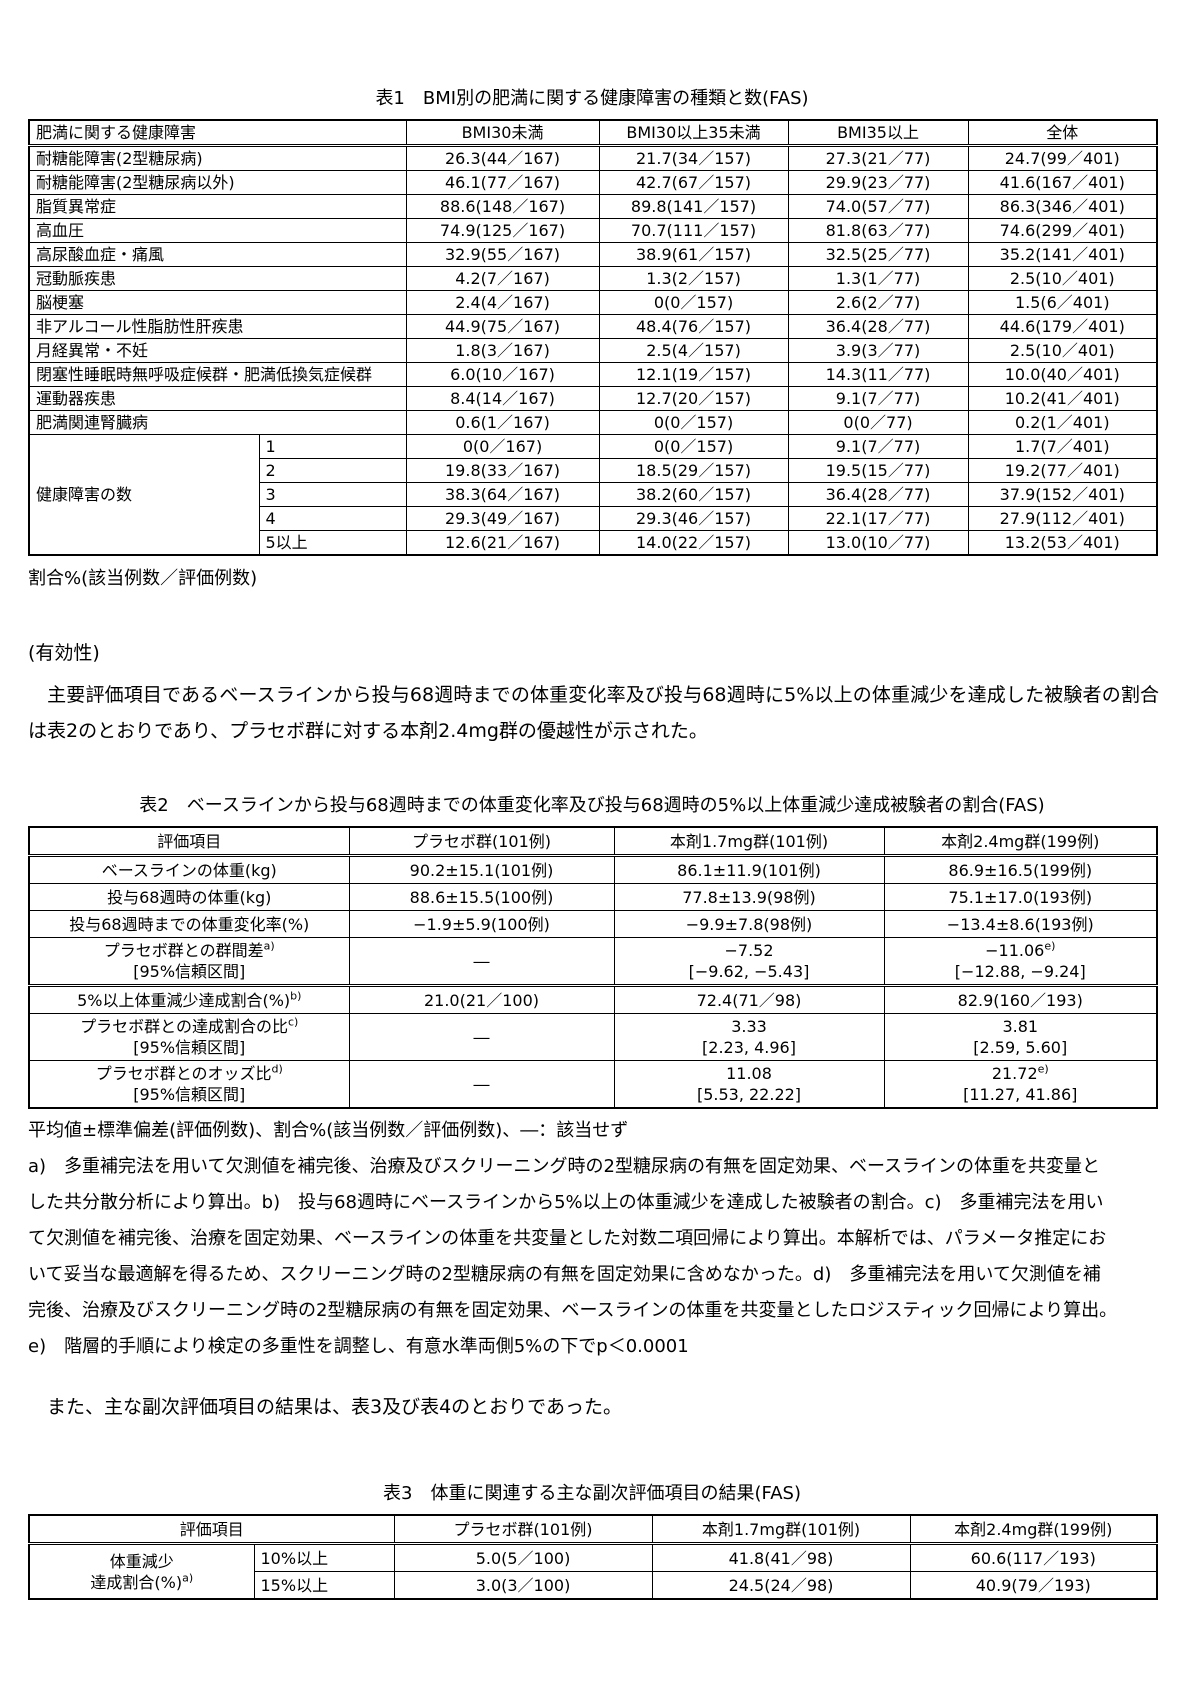  What do you see at coordinates (878, 470) in the screenshot?
I see `data-cell: 19.5(15／77)` at bounding box center [878, 470].